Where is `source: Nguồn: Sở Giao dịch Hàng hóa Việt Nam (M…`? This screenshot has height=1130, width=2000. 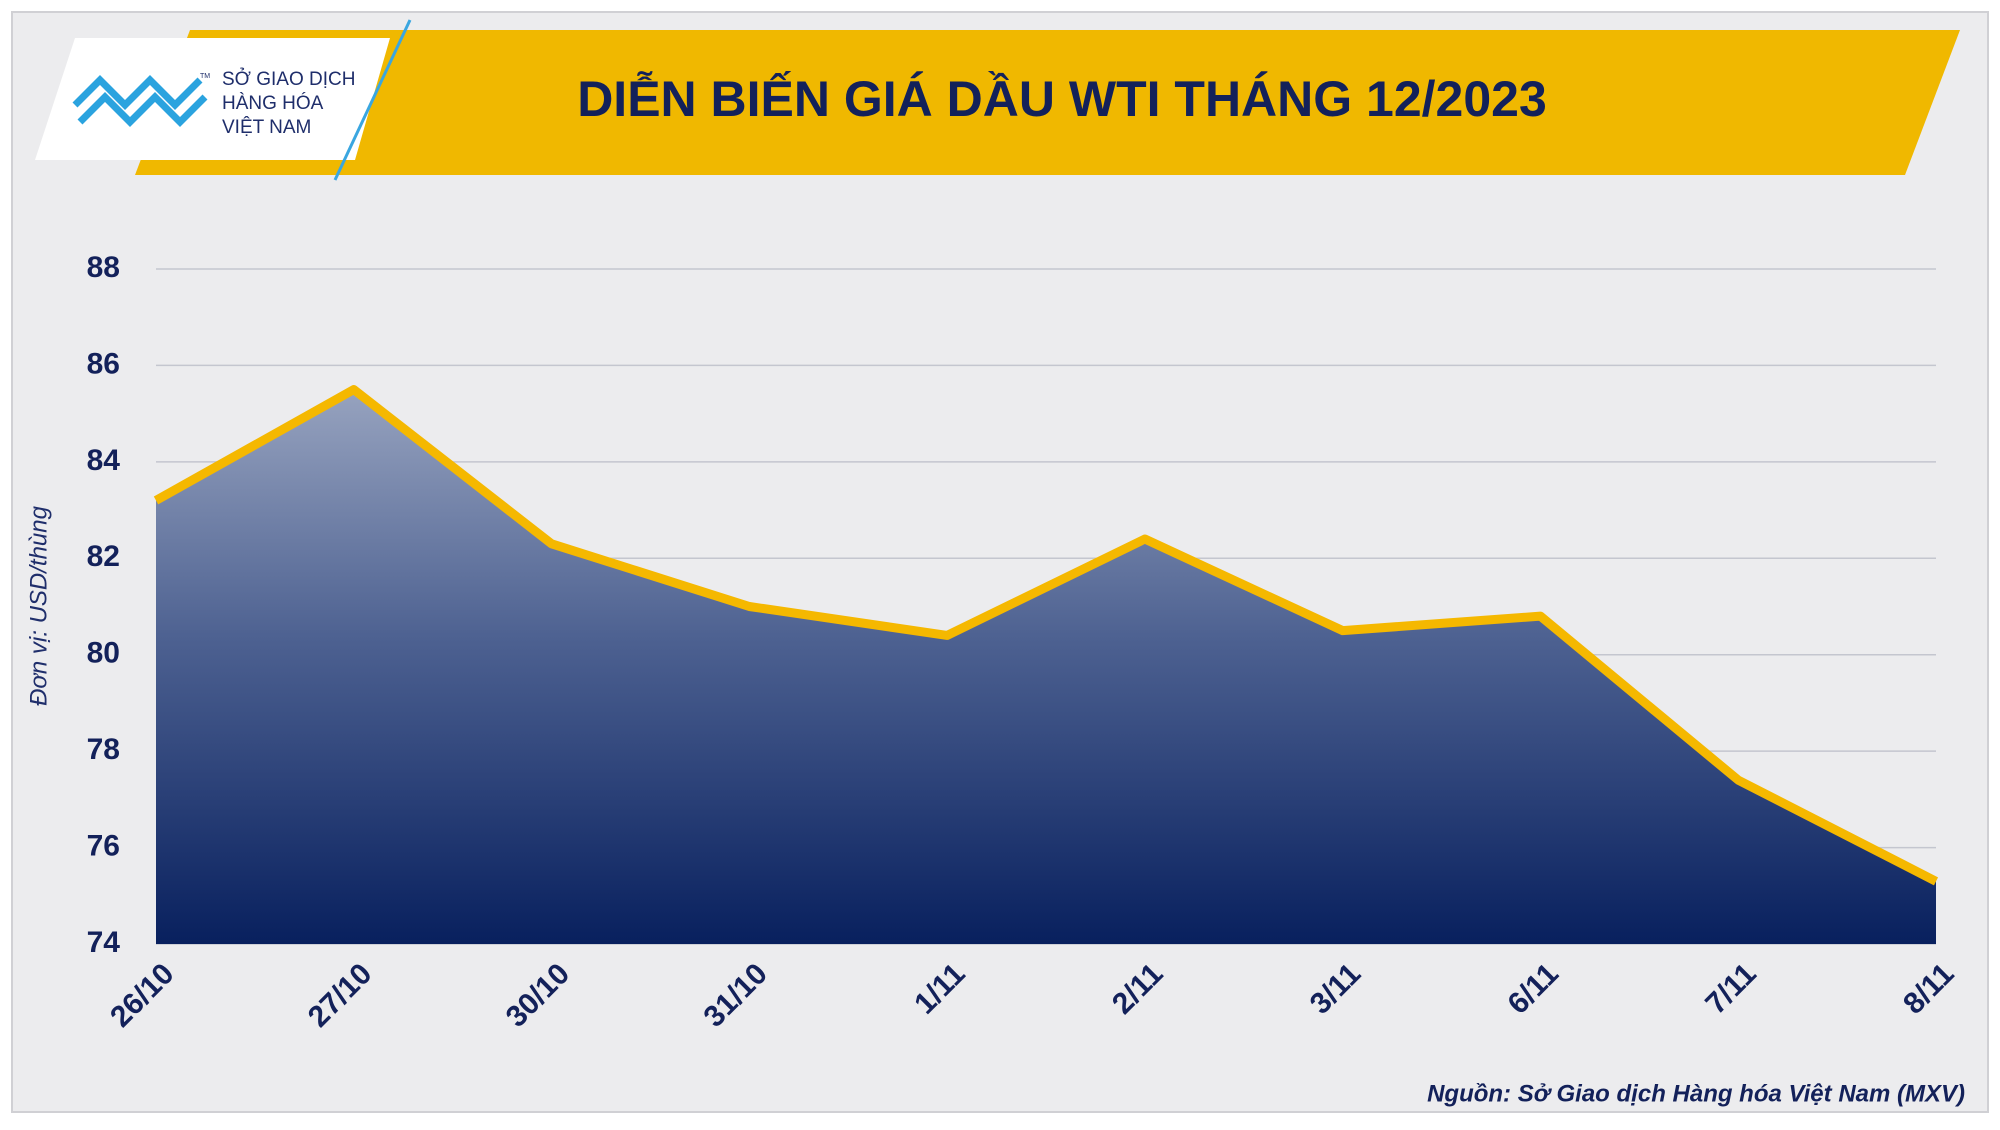 source: Nguồn: Sở Giao dịch Hàng hóa Việt Nam (M… is located at coordinates (1696, 1093).